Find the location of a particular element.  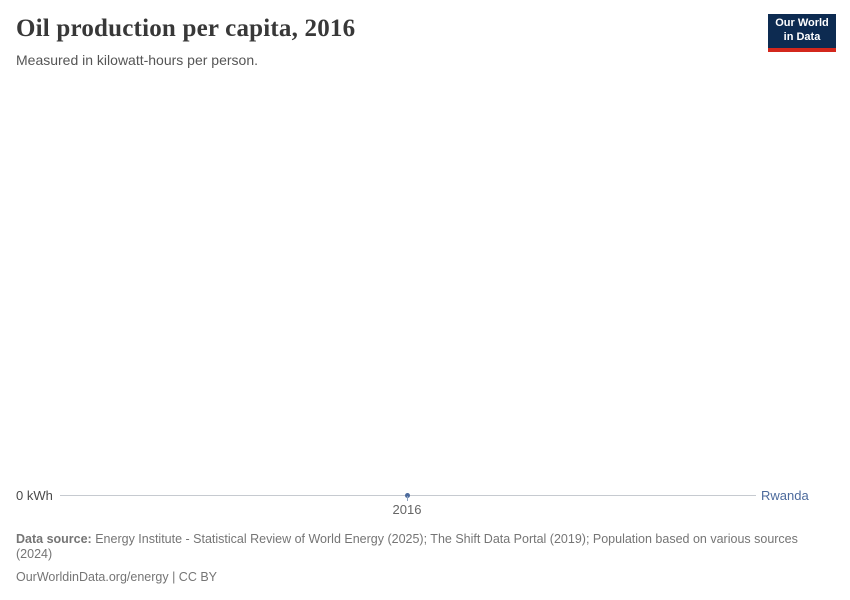

page-title: Oil production per capita, 2016 is located at coordinates (186, 28).